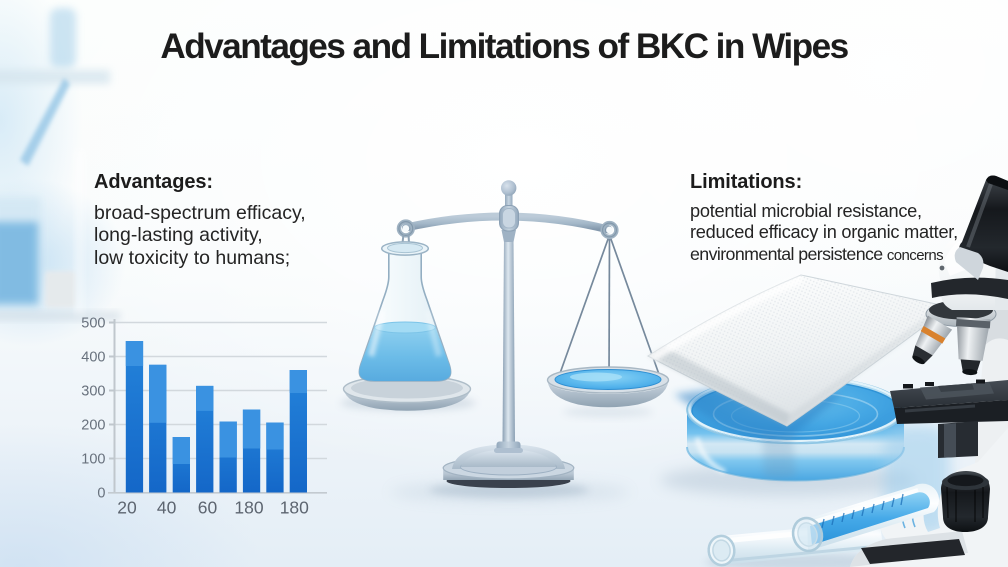 The height and width of the screenshot is (567, 1008). I want to click on svg-text: 0, so click(101, 494).